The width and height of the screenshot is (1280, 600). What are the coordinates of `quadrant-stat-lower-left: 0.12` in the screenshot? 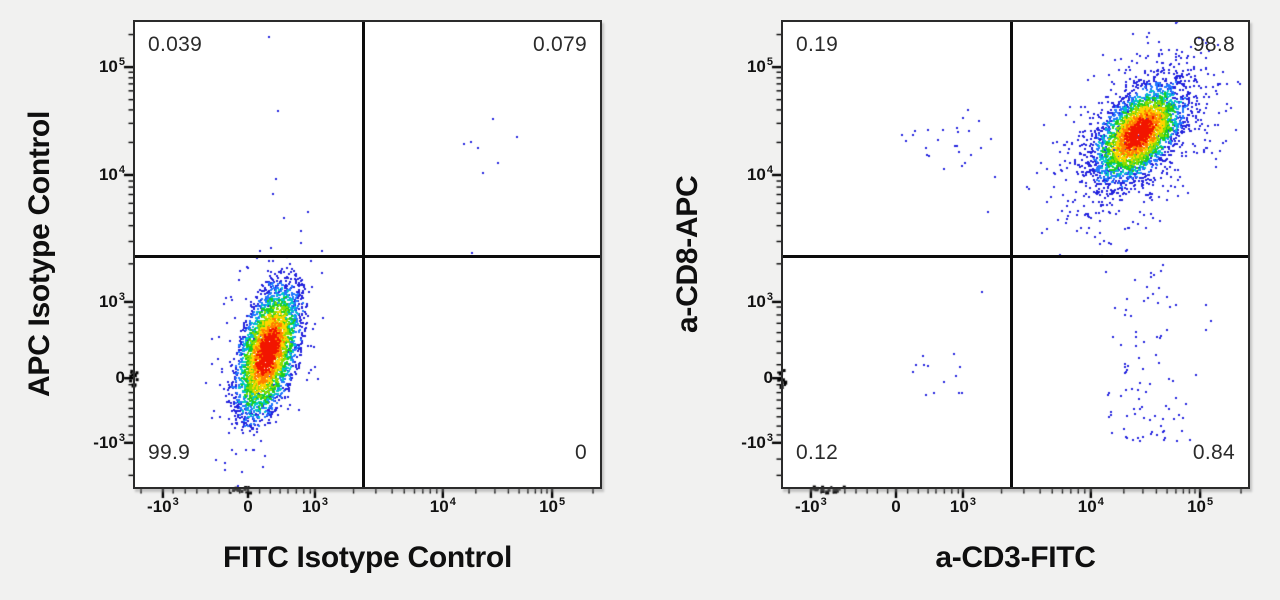 It's located at (817, 452).